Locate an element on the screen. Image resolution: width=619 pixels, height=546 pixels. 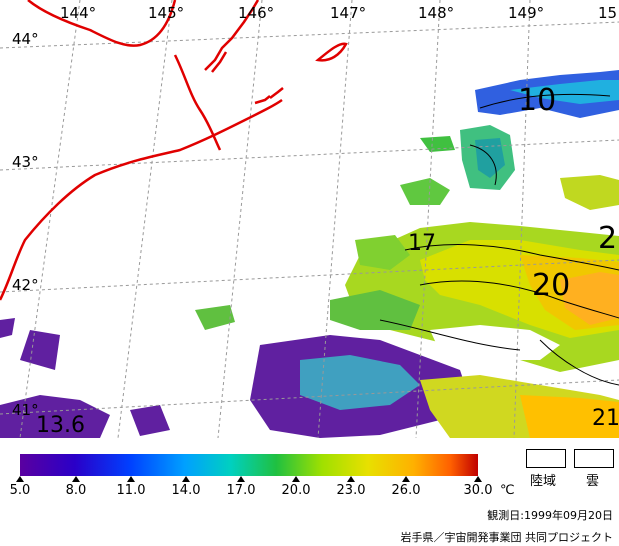
lon-label: 148° is located at coordinates (436, 13).